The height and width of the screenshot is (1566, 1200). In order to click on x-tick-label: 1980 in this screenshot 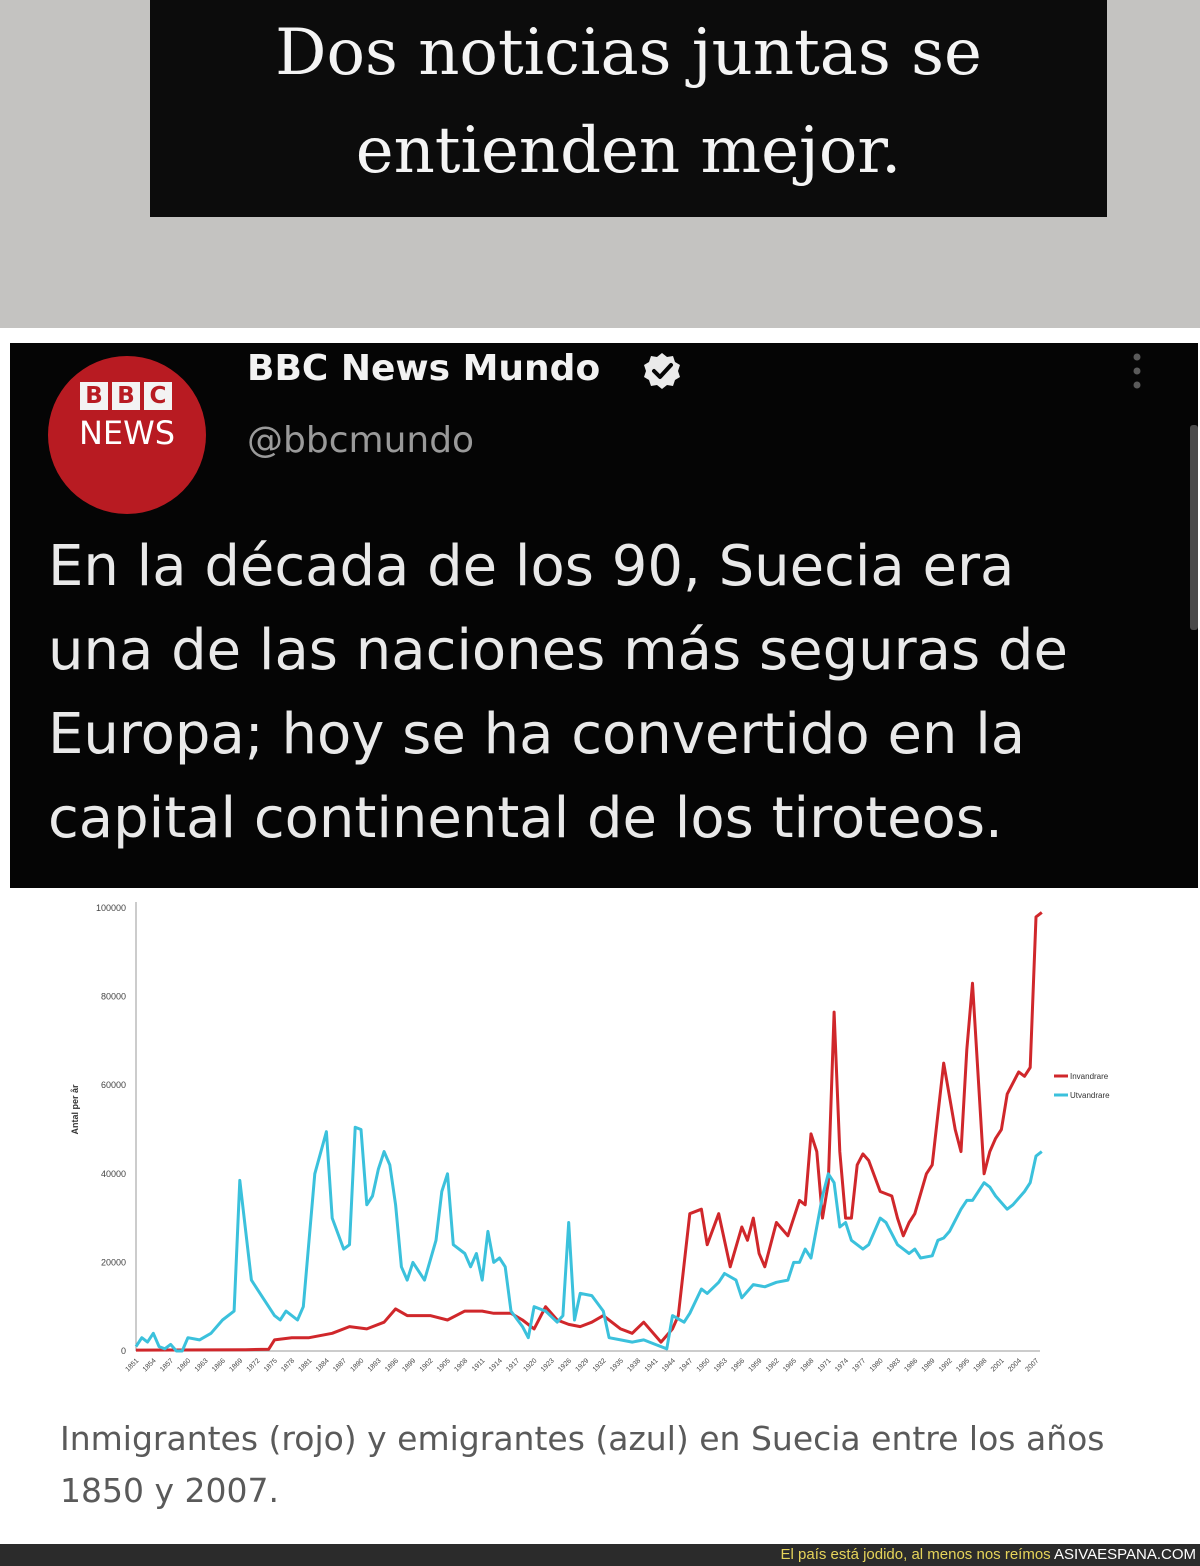, I will do `click(877, 1365)`.